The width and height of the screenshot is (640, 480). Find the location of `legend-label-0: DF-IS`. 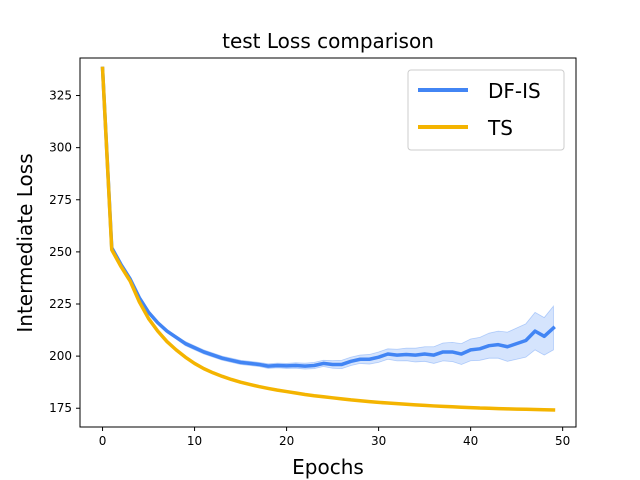

legend-label-0: DF-IS is located at coordinates (514, 91).